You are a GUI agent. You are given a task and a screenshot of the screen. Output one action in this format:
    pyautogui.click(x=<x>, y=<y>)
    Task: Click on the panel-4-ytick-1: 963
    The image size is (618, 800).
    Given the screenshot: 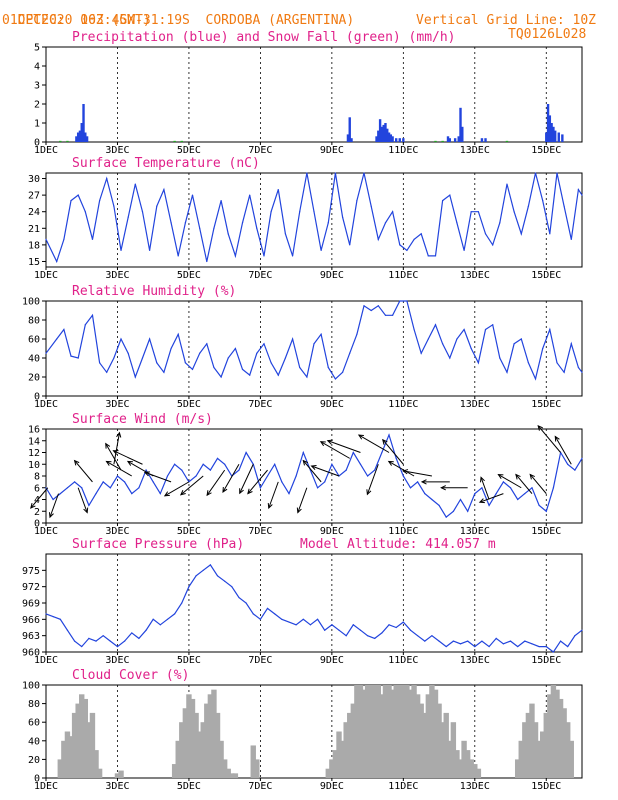 What is the action you would take?
    pyautogui.click(x=31, y=636)
    